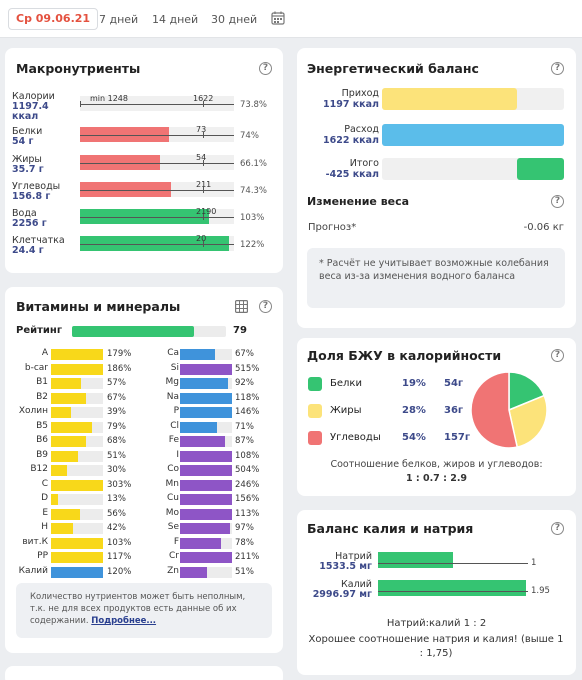 This screenshot has height=680, width=582. Describe the element at coordinates (360, 93) in the screenshot. I see `energy-label: Приход` at that location.